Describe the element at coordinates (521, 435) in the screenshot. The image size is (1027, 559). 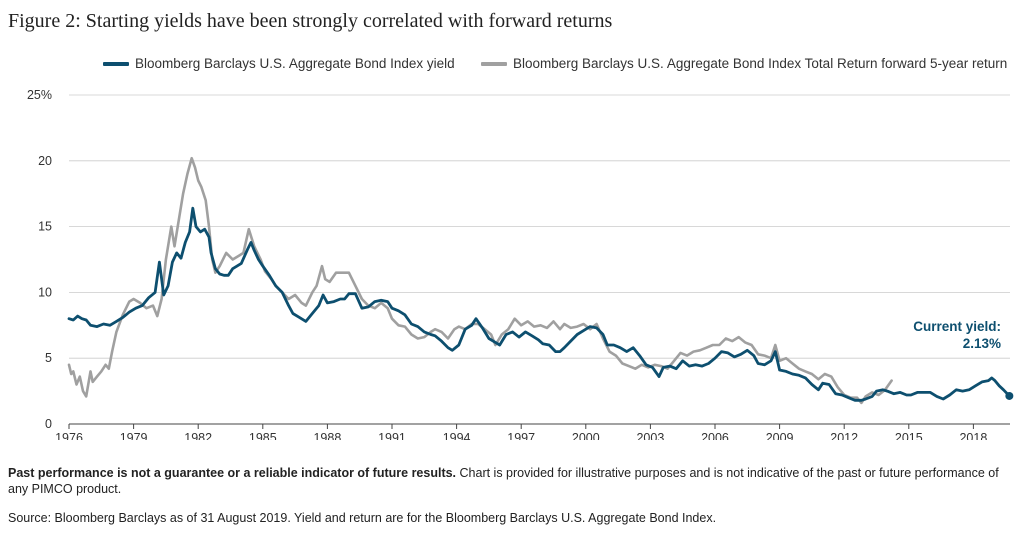
I see `x-tick-label: 1997` at that location.